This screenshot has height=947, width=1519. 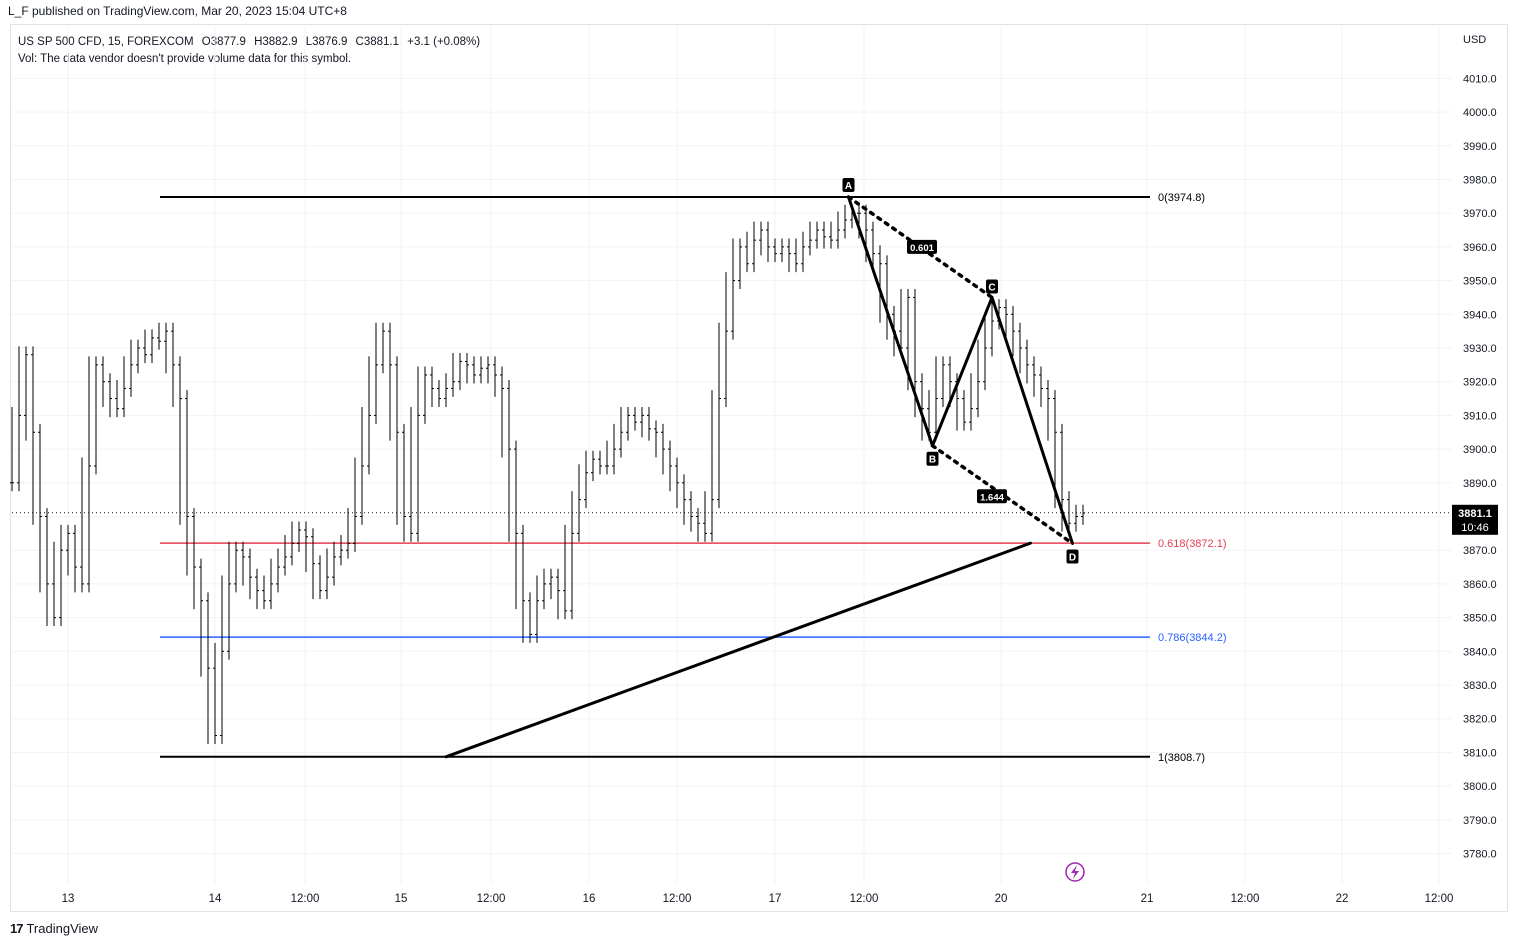 I want to click on time-tick-label: 22, so click(x=1342, y=899).